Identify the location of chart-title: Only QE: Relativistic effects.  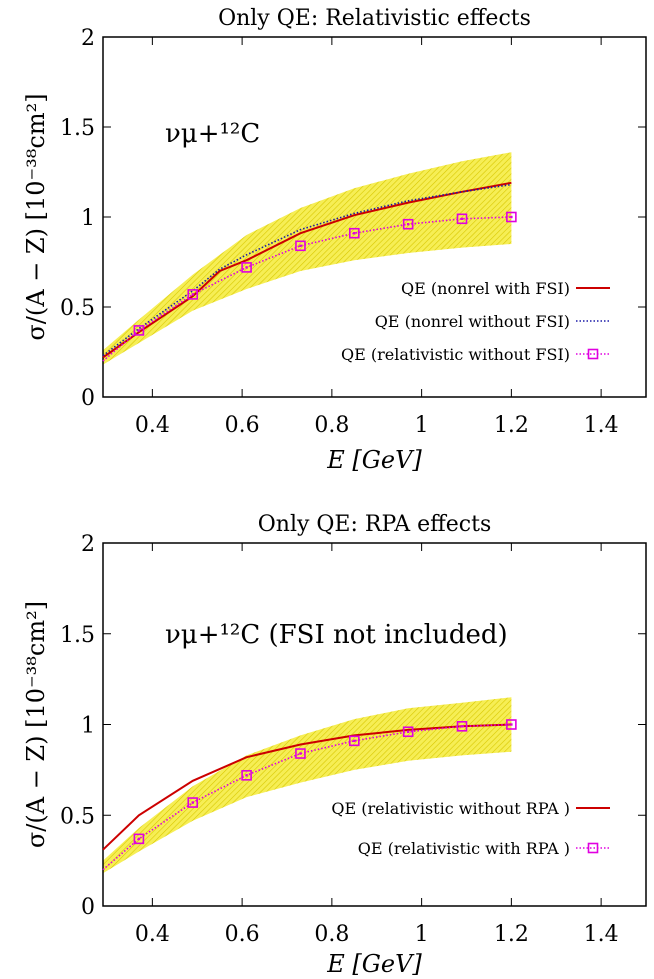
(374, 18).